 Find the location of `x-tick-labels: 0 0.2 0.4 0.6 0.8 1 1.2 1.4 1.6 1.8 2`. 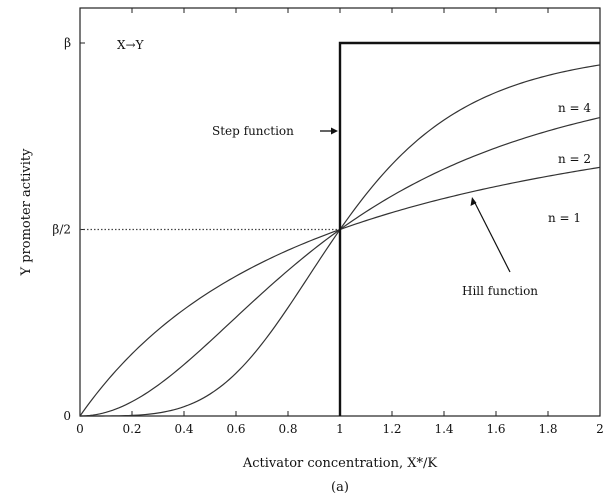

x-tick-labels: 0 0.2 0.4 0.6 0.8 1 1.2 1.4 1.6 1.8 2 is located at coordinates (339, 429).